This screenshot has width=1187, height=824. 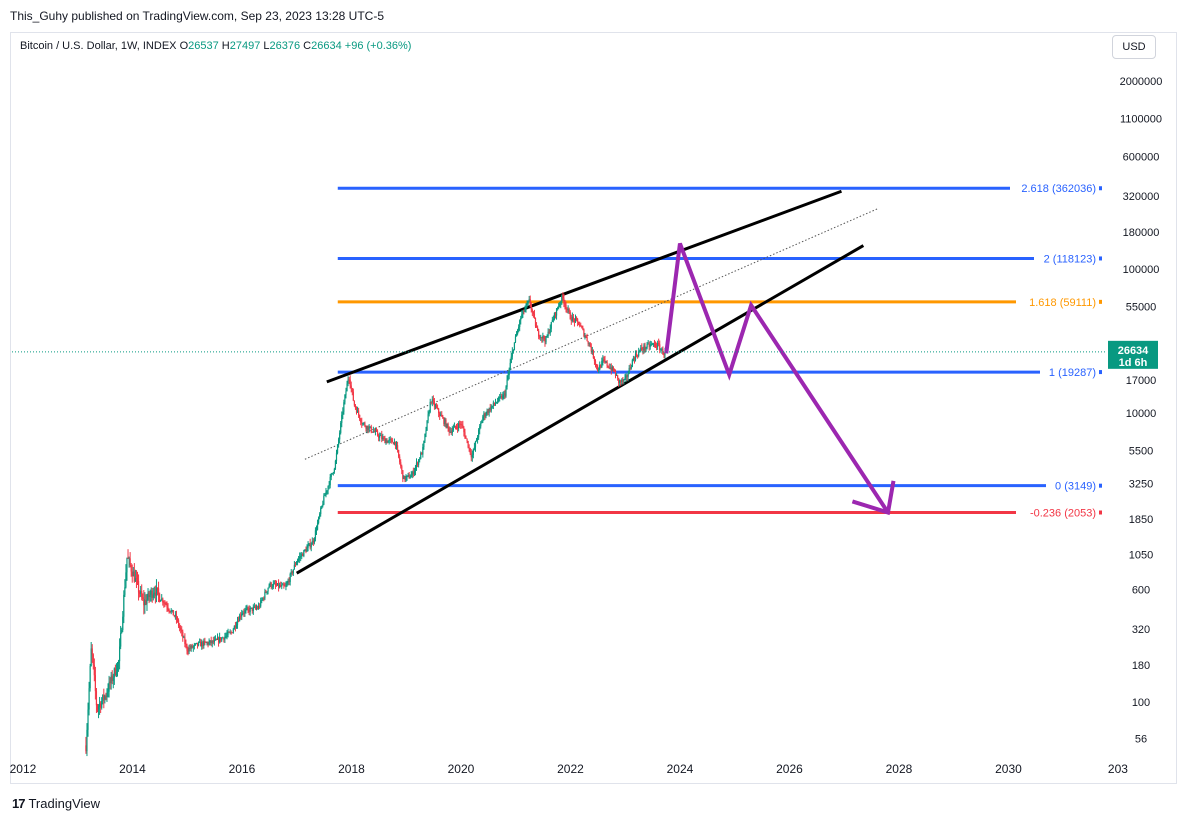 What do you see at coordinates (1075, 487) in the screenshot?
I see `fib-label-0: 0 (3149)` at bounding box center [1075, 487].